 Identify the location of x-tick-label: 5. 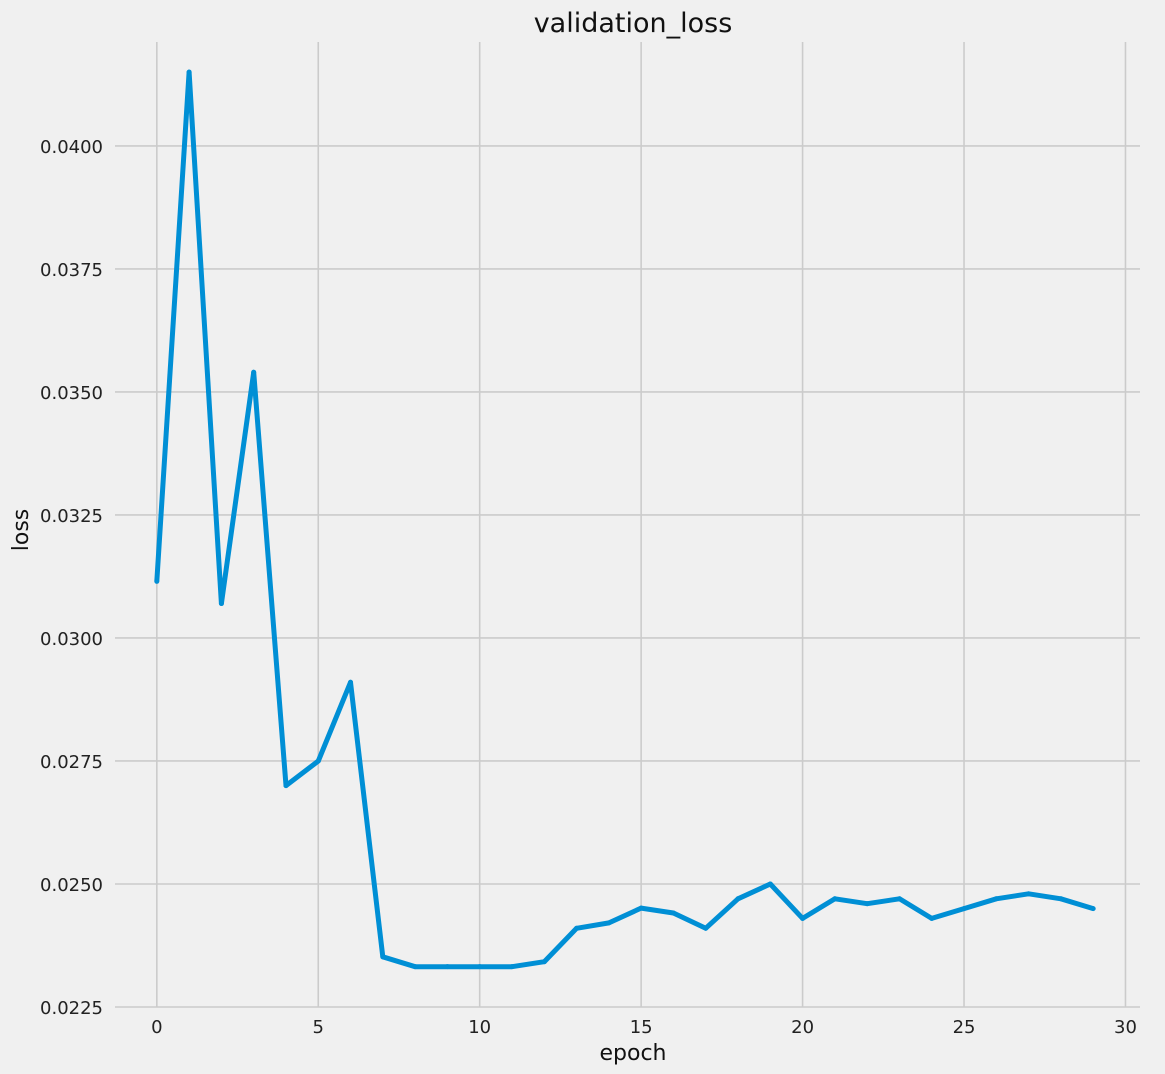
(318, 1027).